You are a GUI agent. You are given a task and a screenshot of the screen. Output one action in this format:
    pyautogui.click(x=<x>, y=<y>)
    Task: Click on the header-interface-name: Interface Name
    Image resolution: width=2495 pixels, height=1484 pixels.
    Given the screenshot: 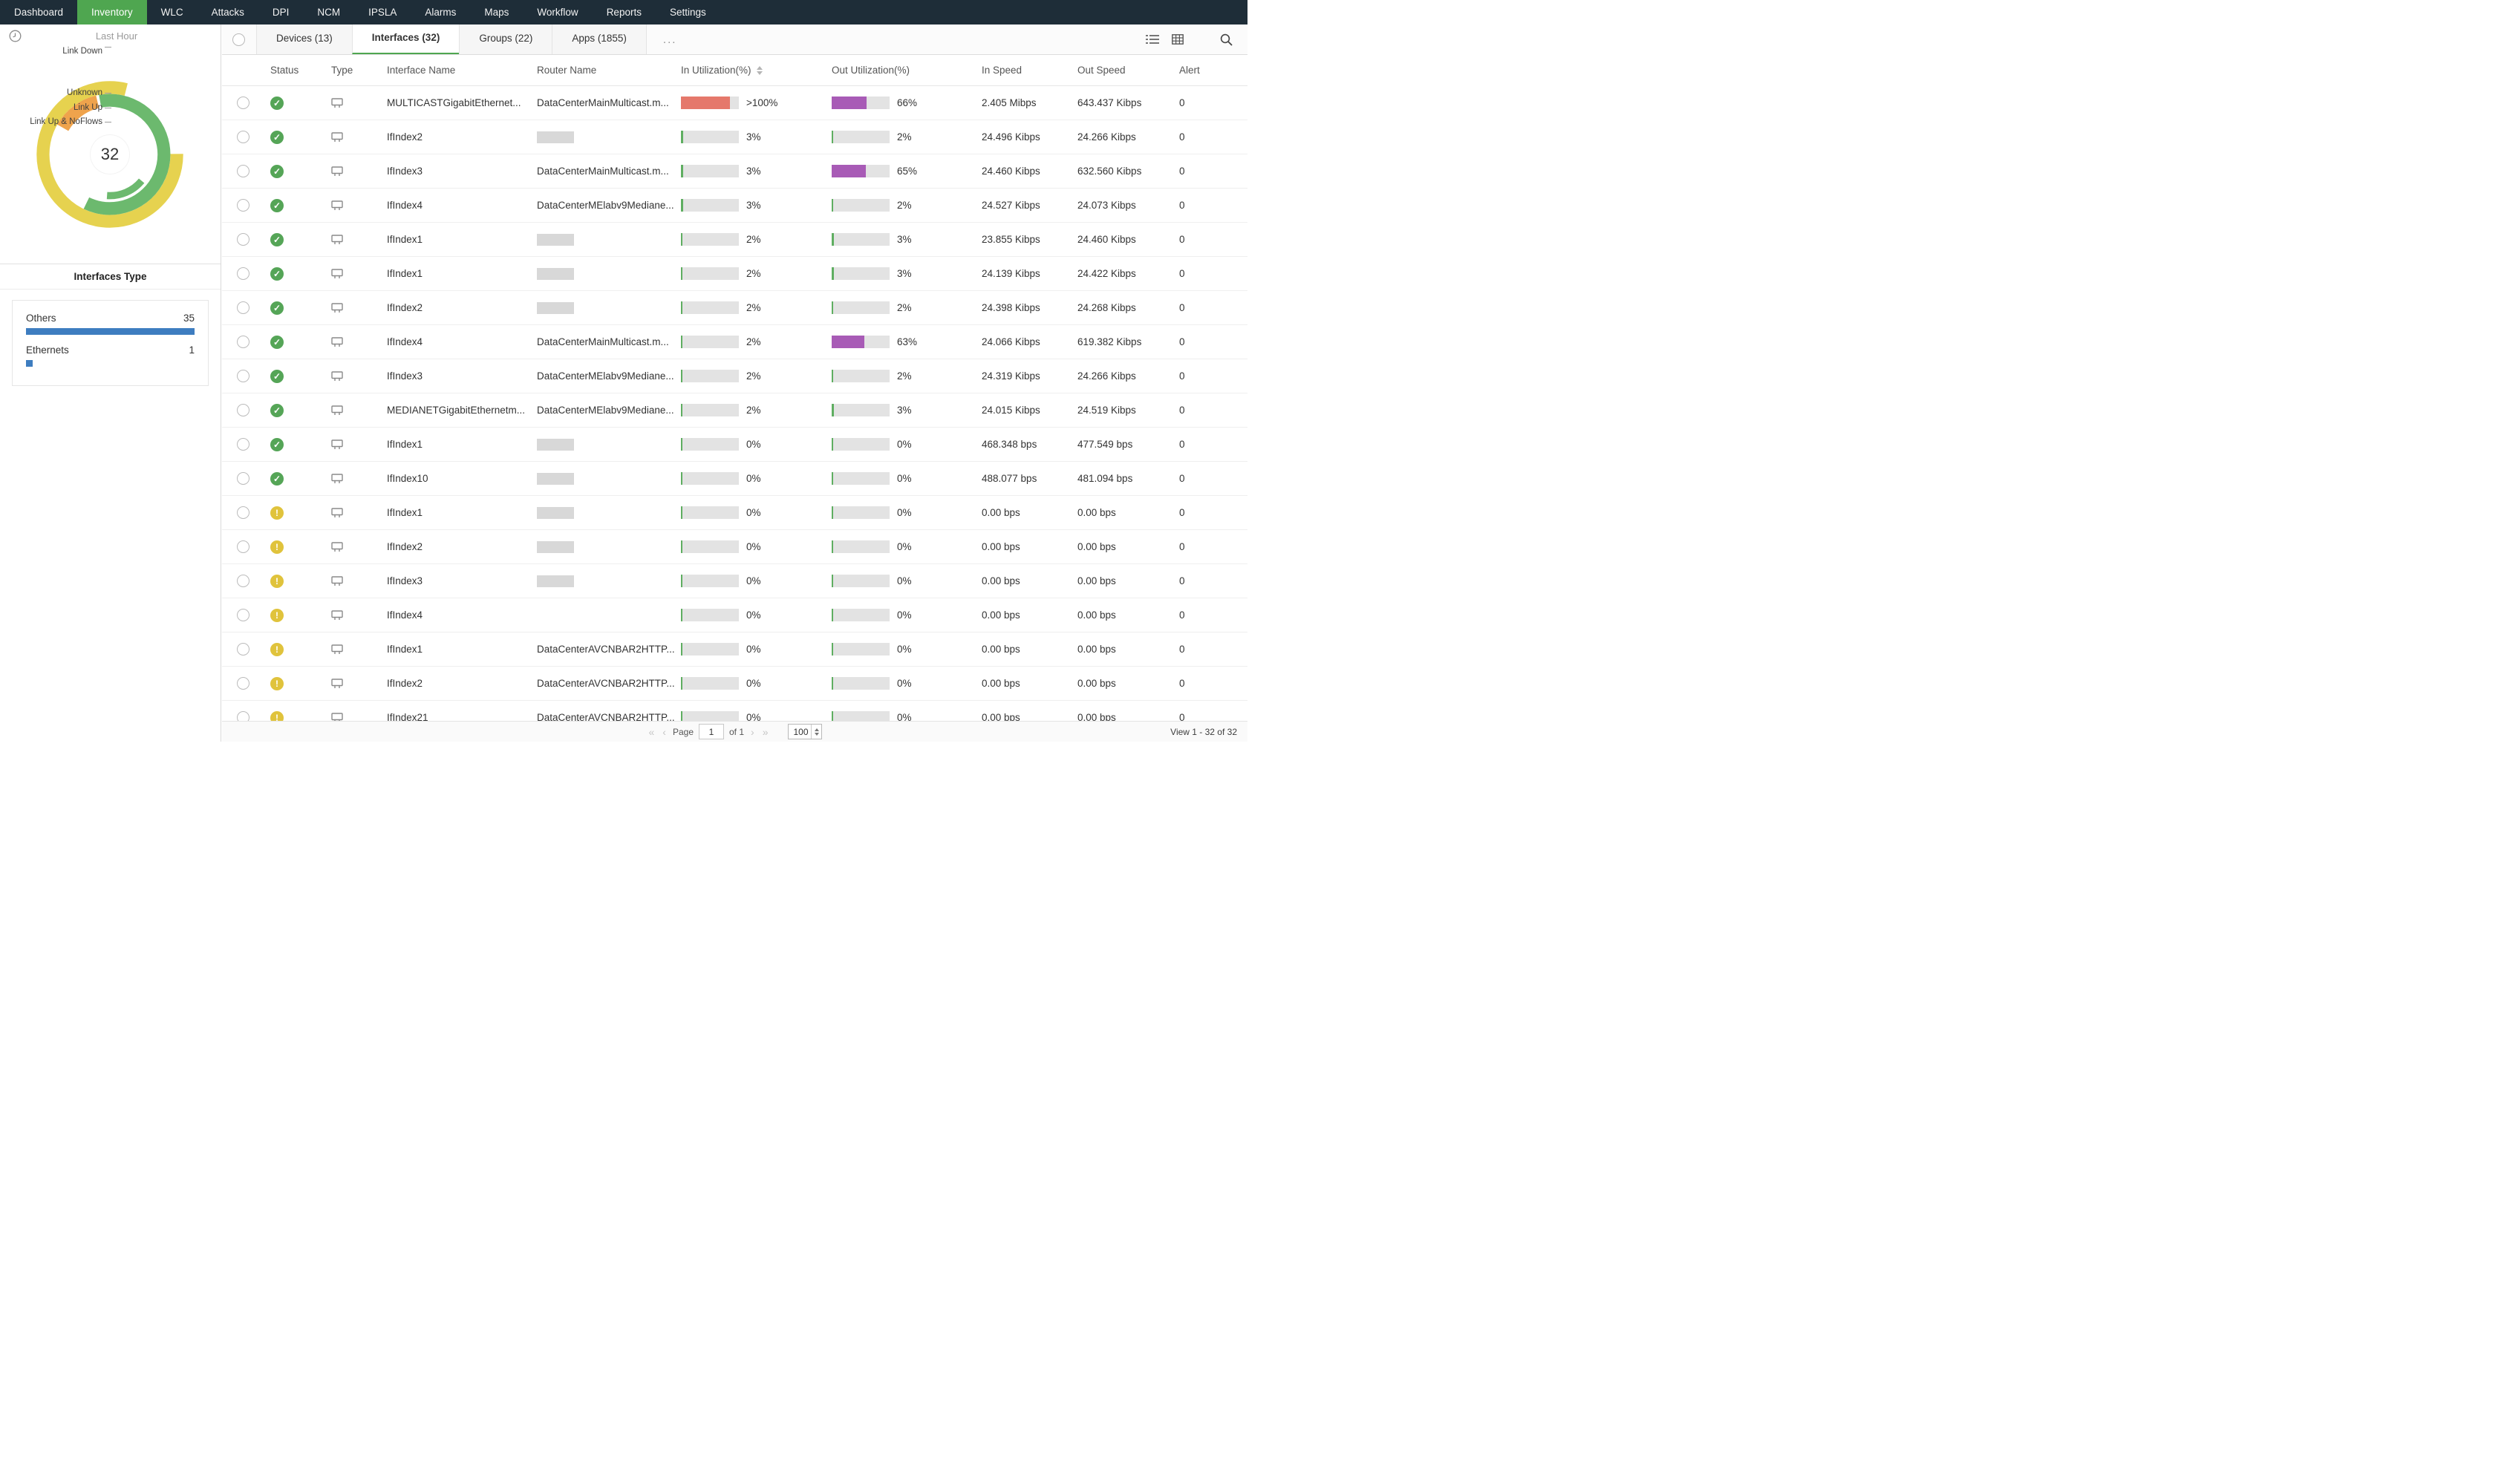 What is the action you would take?
    pyautogui.click(x=422, y=70)
    